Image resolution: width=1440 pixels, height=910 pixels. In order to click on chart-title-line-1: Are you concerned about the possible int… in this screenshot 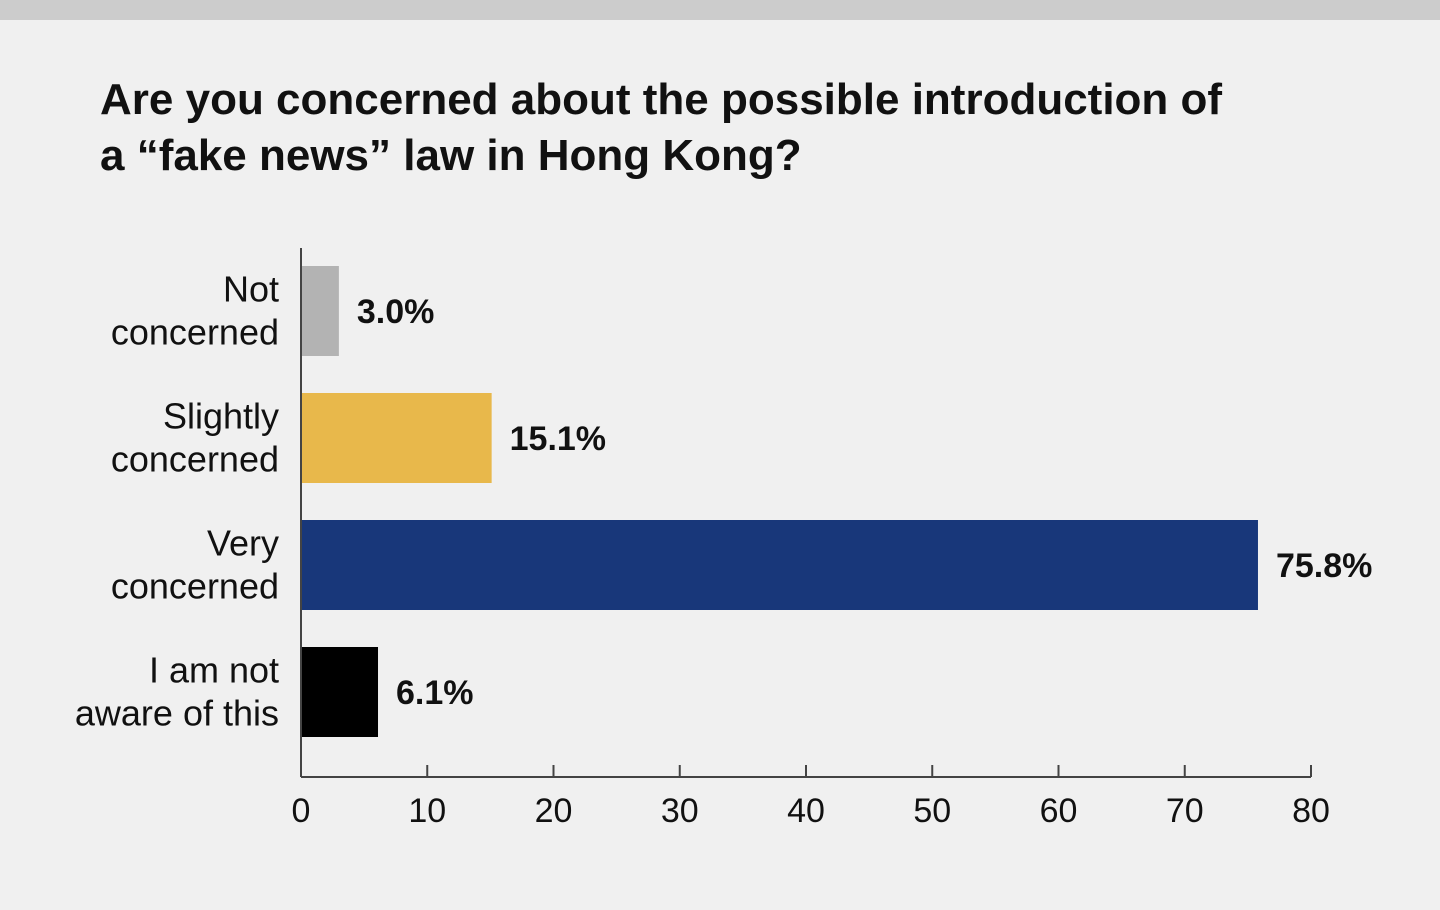, I will do `click(661, 99)`.